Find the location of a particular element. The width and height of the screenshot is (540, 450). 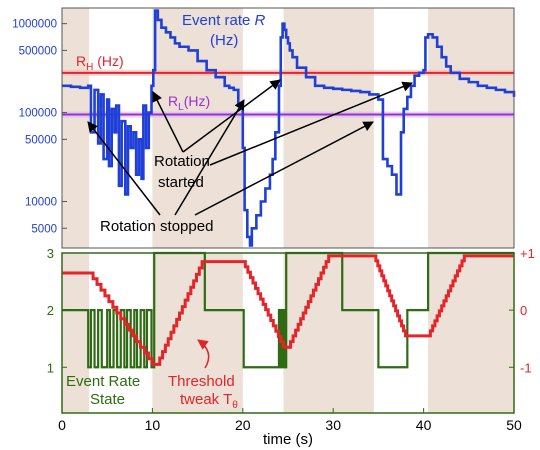

state-label-2: State is located at coordinates (107, 399).